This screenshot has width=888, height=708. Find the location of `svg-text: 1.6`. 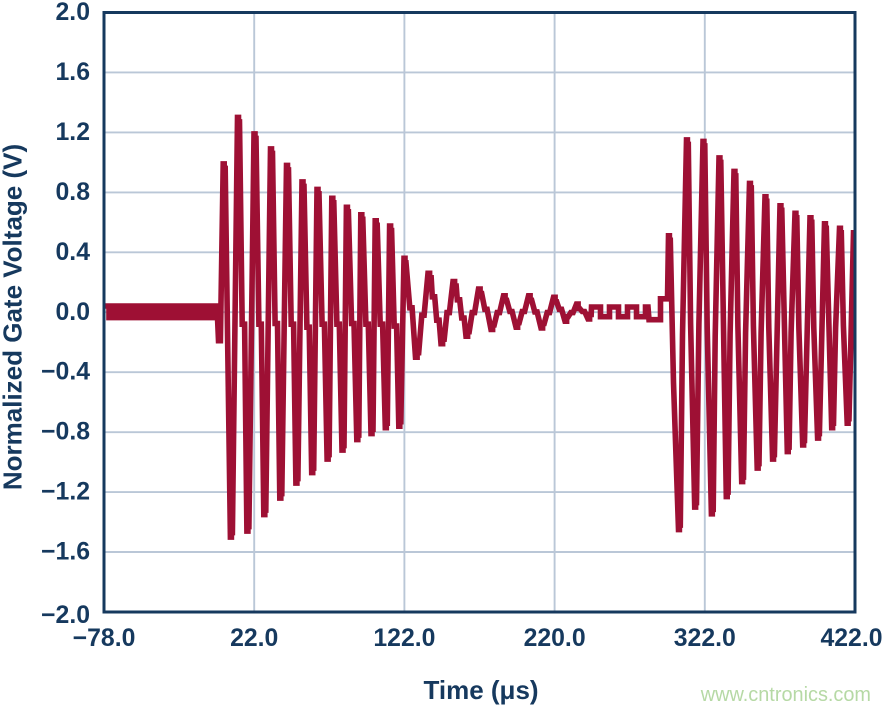

svg-text: 1.6 is located at coordinates (73, 72).